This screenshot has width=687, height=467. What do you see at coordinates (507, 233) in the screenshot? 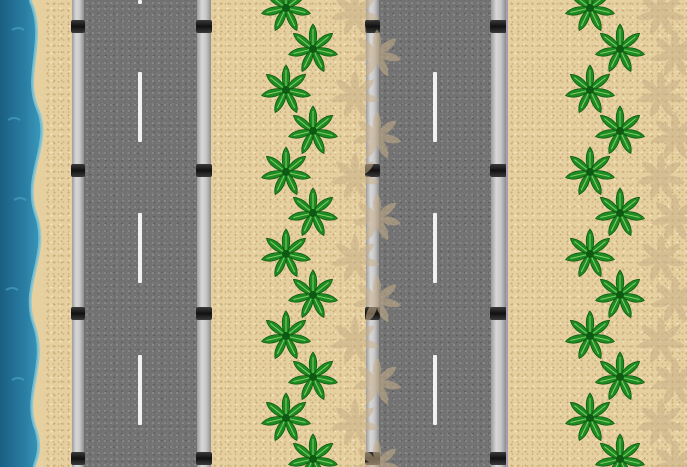
I see `scene-edge` at bounding box center [507, 233].